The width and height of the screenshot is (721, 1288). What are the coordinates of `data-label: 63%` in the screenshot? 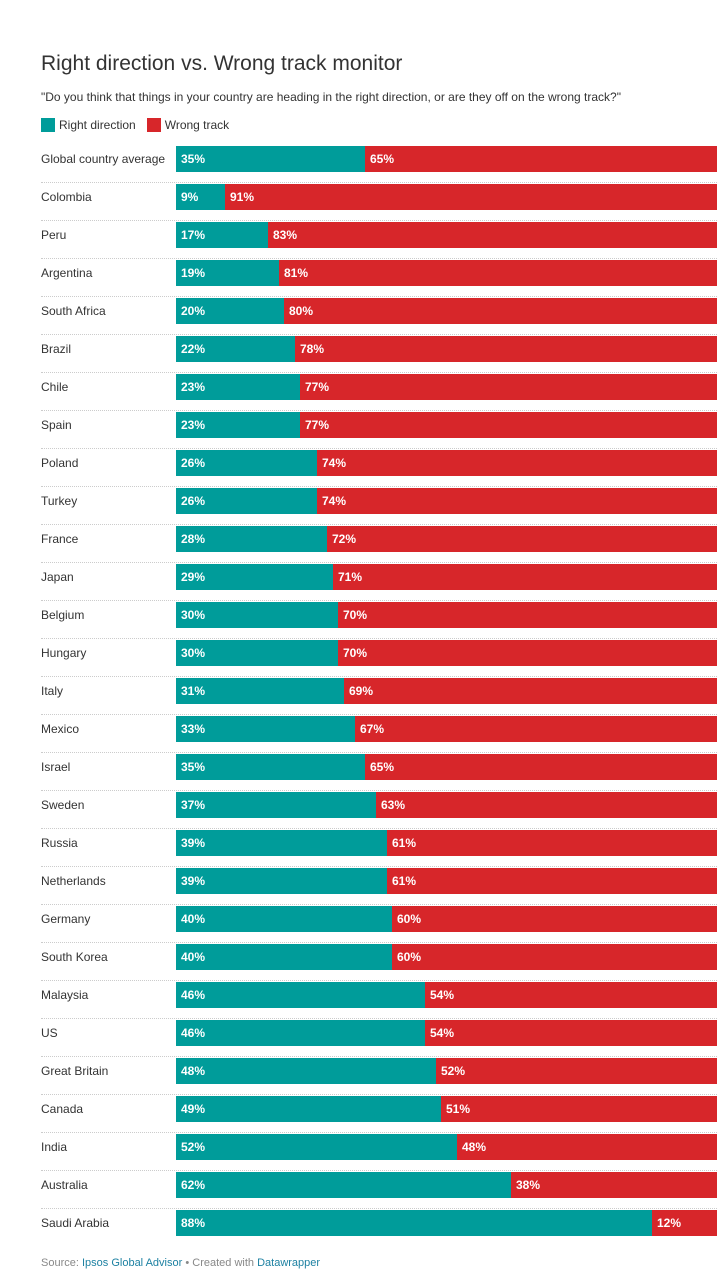 It's located at (393, 805).